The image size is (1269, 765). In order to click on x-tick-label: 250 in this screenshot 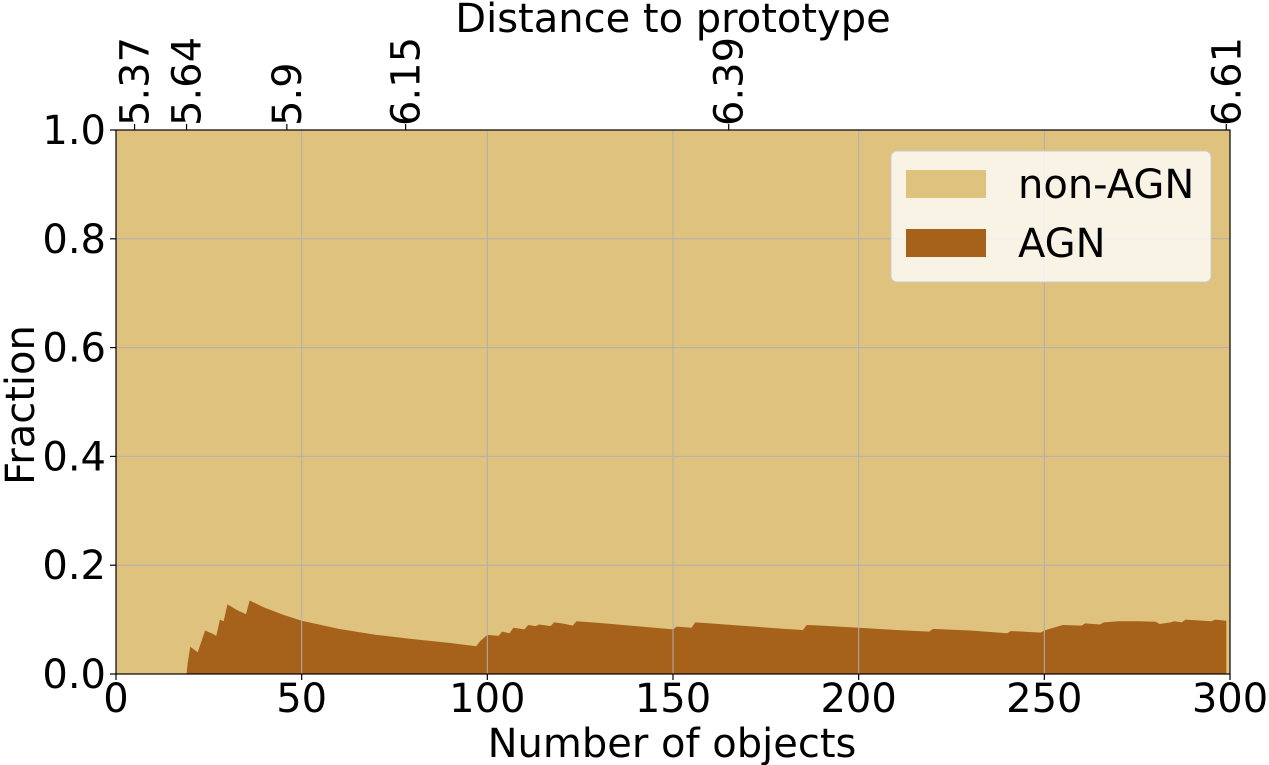, I will do `click(1044, 699)`.